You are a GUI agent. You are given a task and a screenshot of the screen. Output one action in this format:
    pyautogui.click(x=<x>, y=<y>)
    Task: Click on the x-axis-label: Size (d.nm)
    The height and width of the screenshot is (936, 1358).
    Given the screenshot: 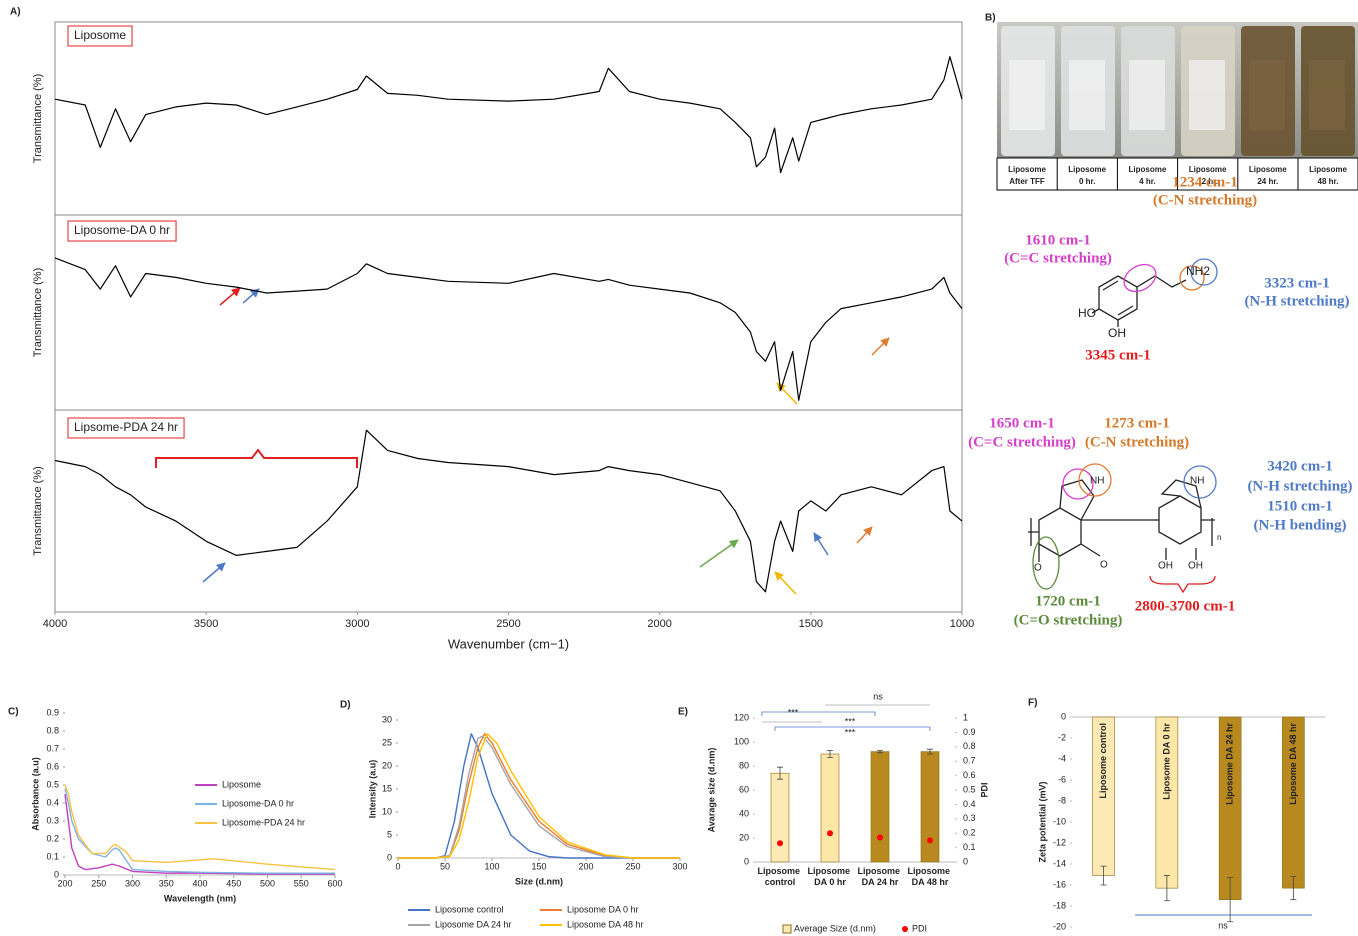 What is the action you would take?
    pyautogui.click(x=539, y=881)
    